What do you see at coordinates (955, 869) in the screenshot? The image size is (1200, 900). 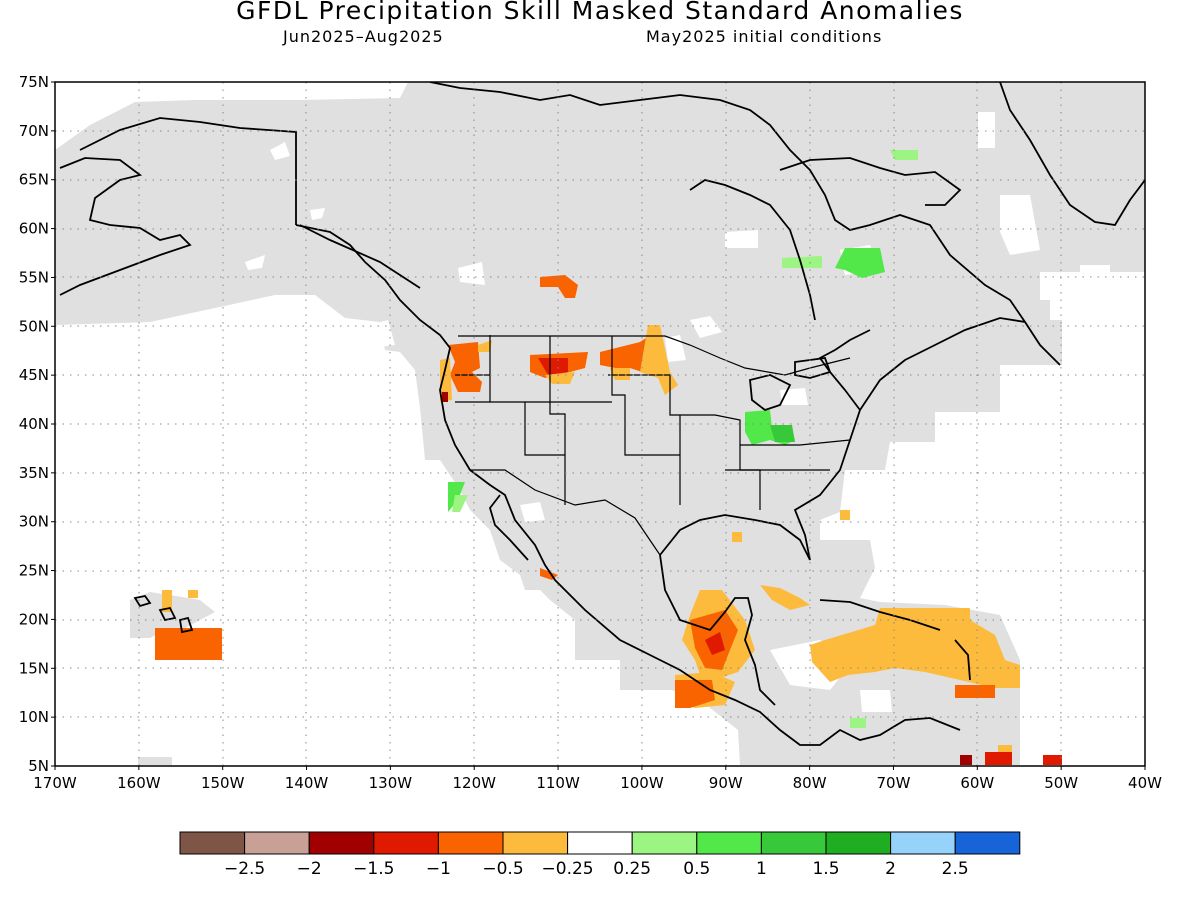 I see `colorbar-label: 2.5` at bounding box center [955, 869].